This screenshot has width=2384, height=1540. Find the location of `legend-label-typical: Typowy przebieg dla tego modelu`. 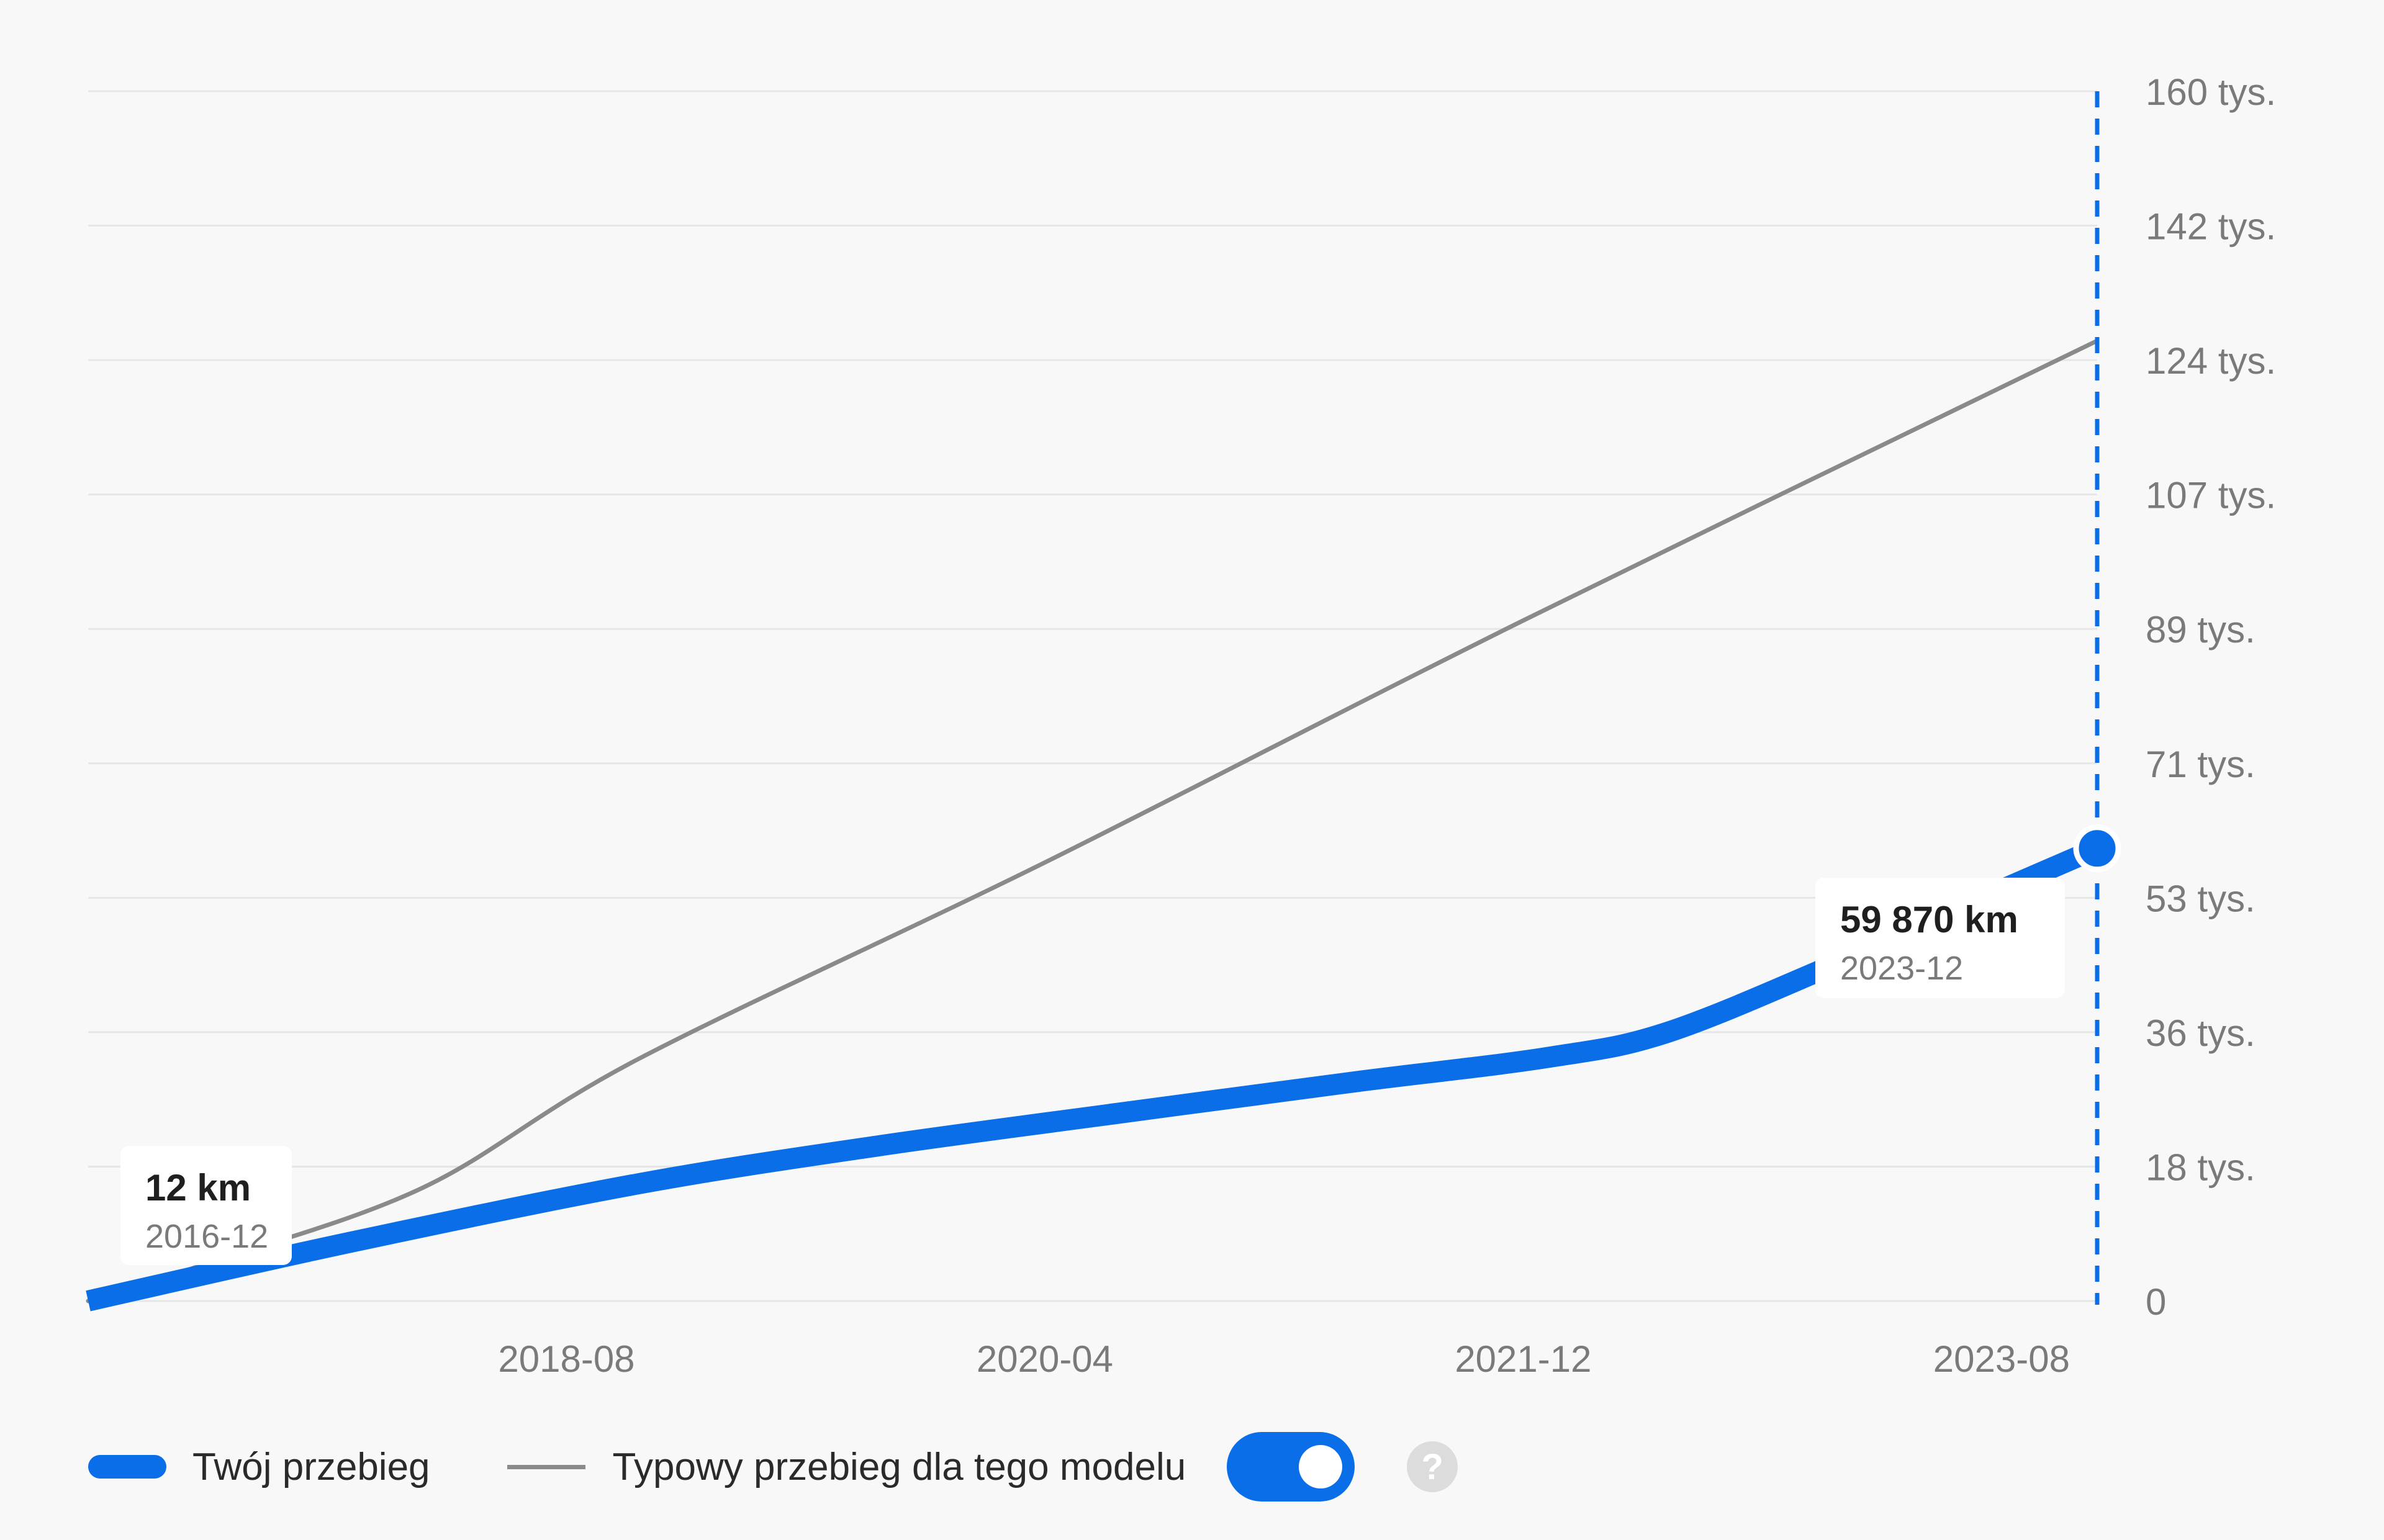

legend-label-typical: Typowy przebieg dla tego modelu is located at coordinates (899, 1466).